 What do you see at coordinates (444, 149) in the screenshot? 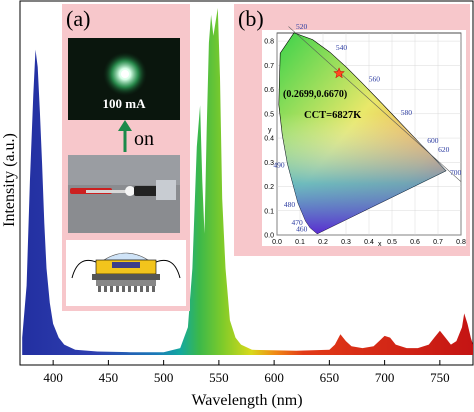
I see `cie-wavelength-label: 620` at bounding box center [444, 149].